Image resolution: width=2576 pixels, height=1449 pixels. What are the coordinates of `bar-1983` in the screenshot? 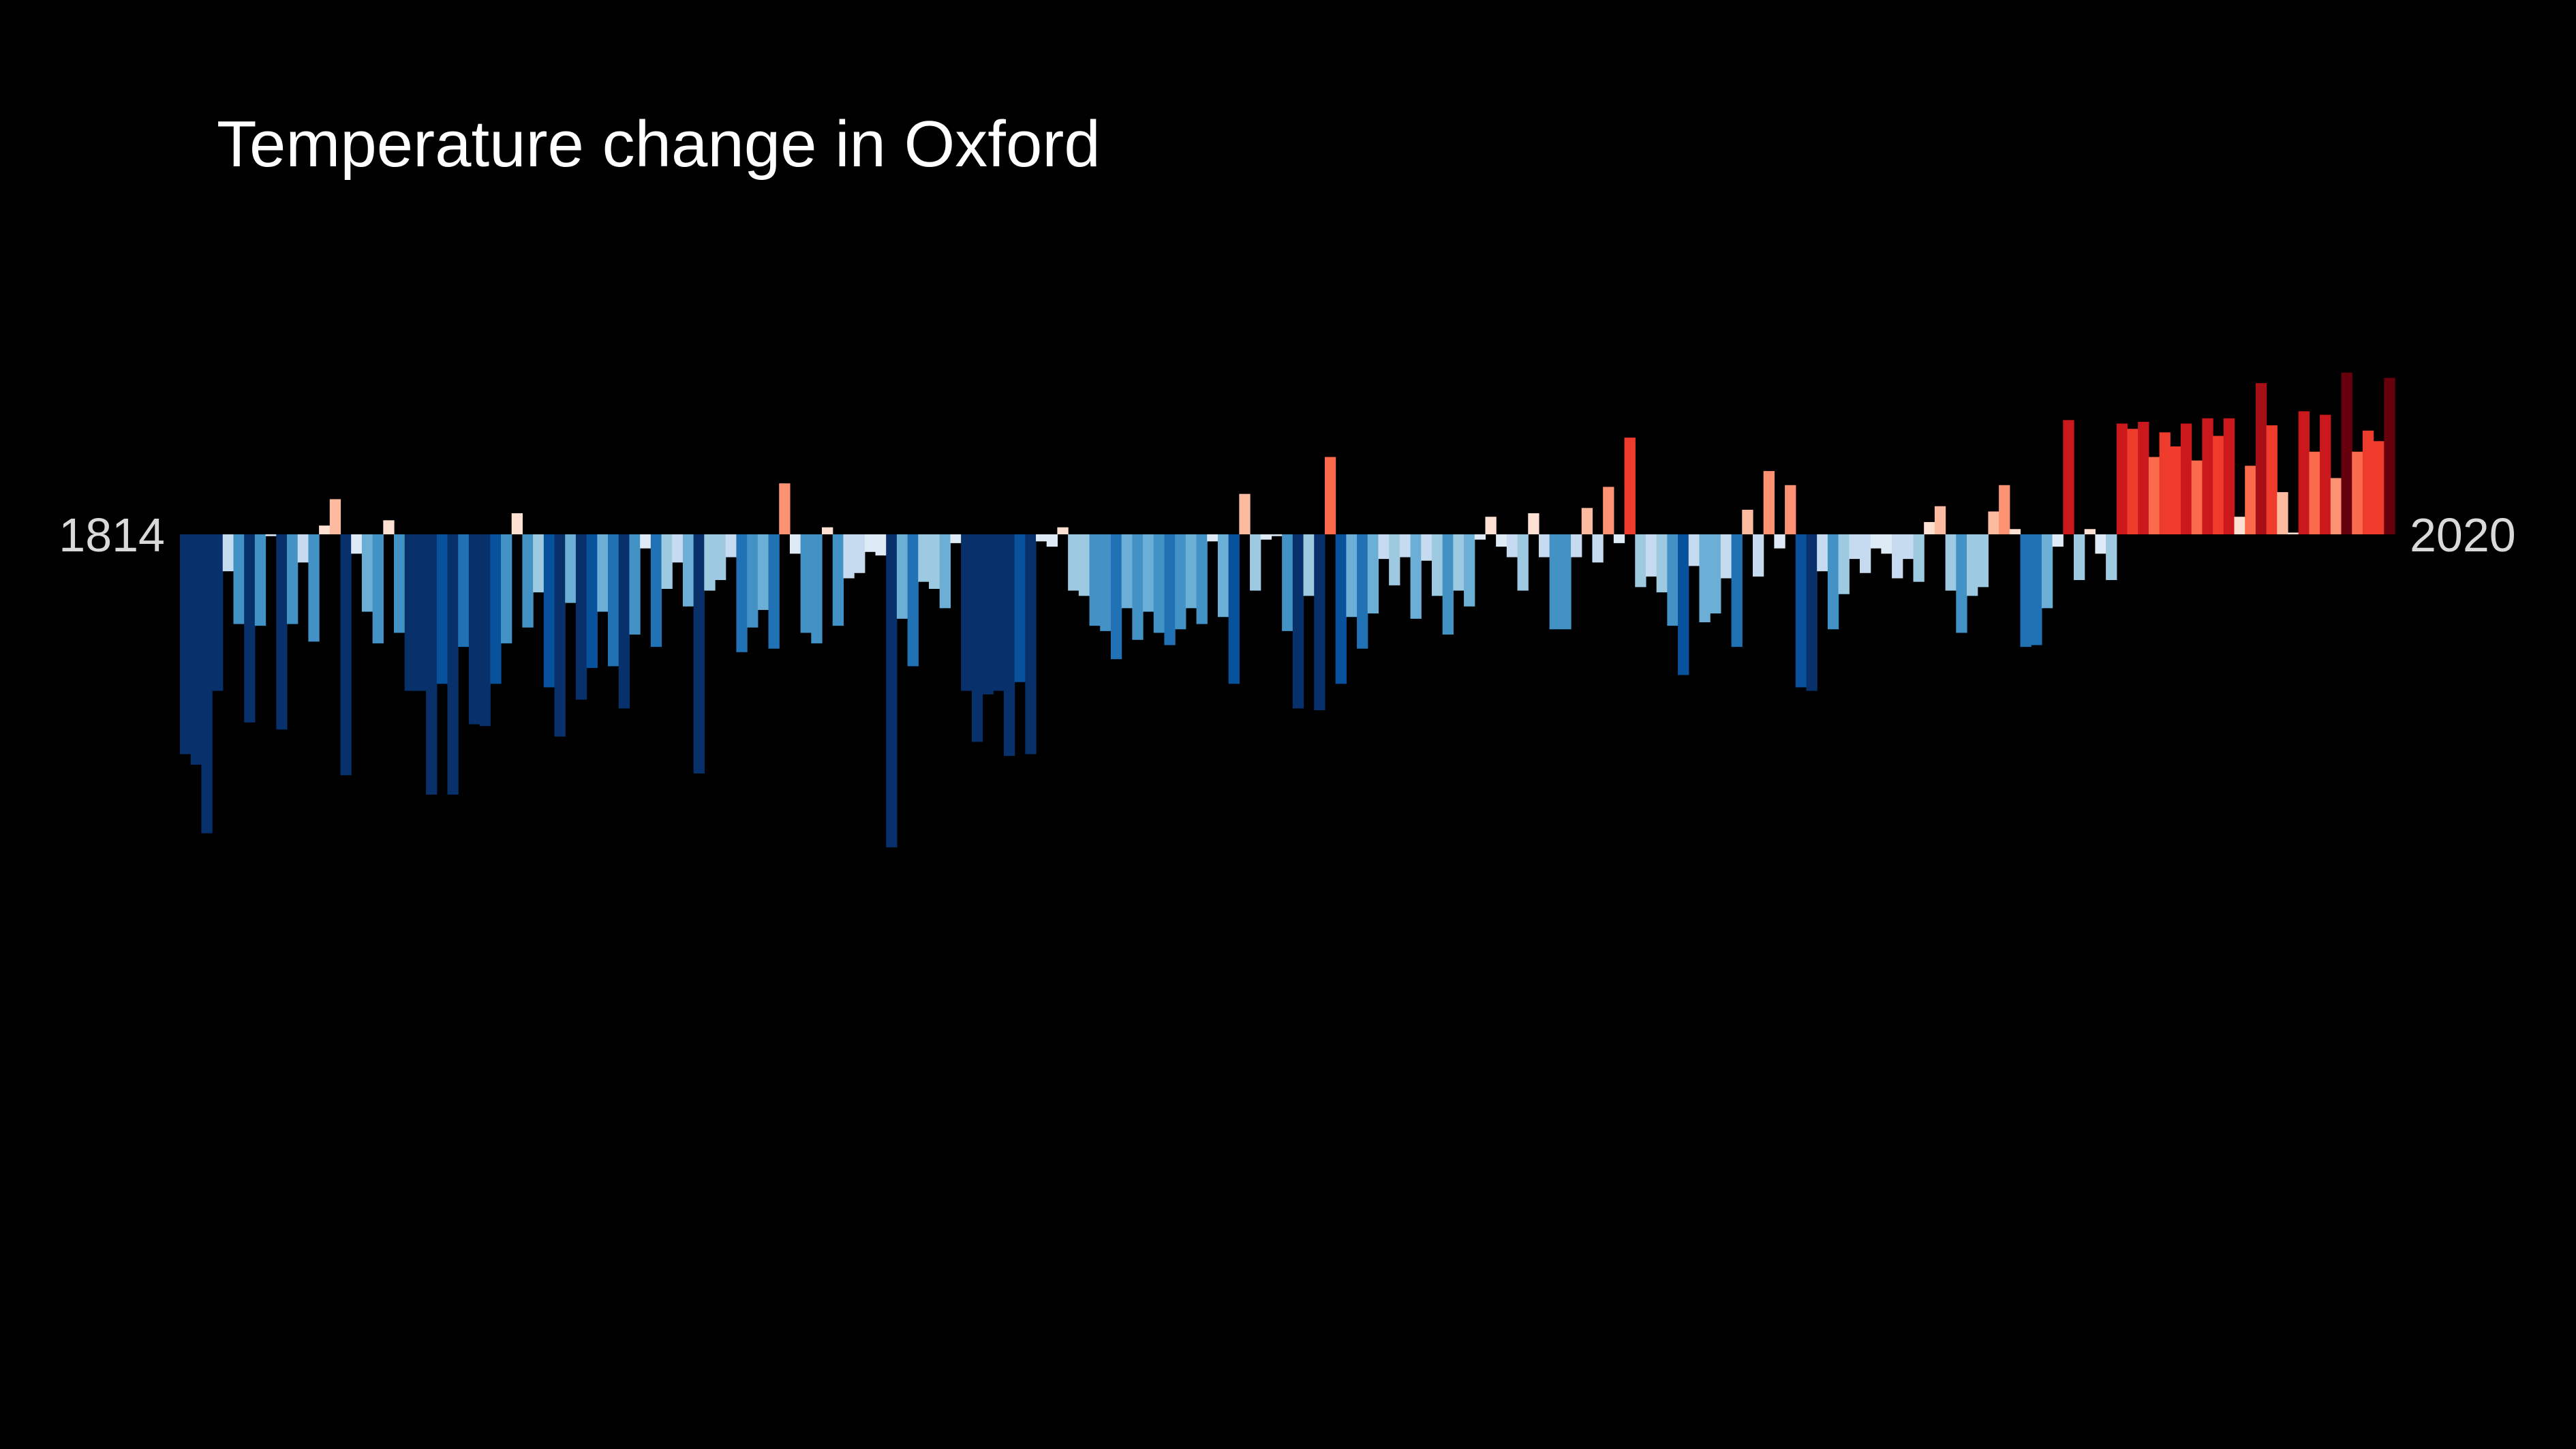 It's located at (1993, 522).